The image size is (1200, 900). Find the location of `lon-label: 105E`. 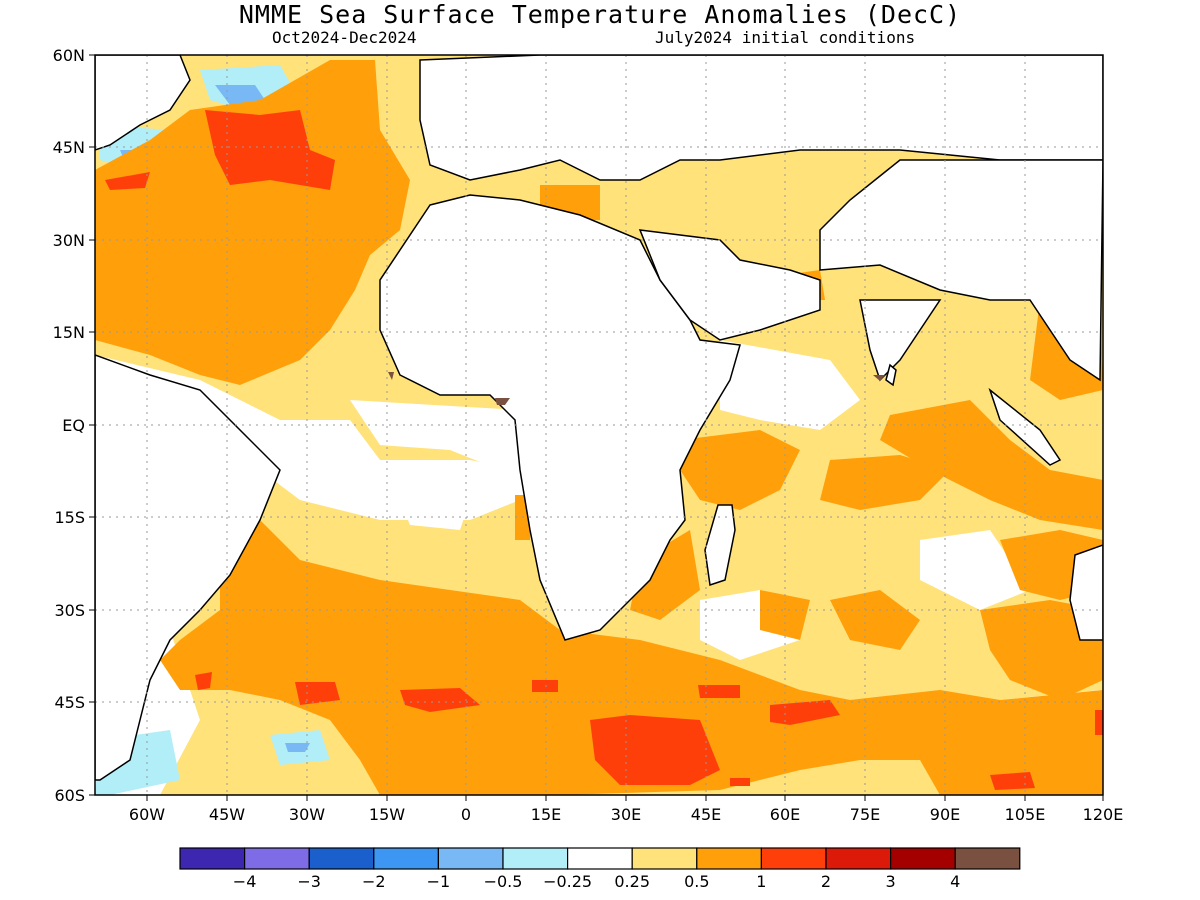

lon-label: 105E is located at coordinates (1025, 814).